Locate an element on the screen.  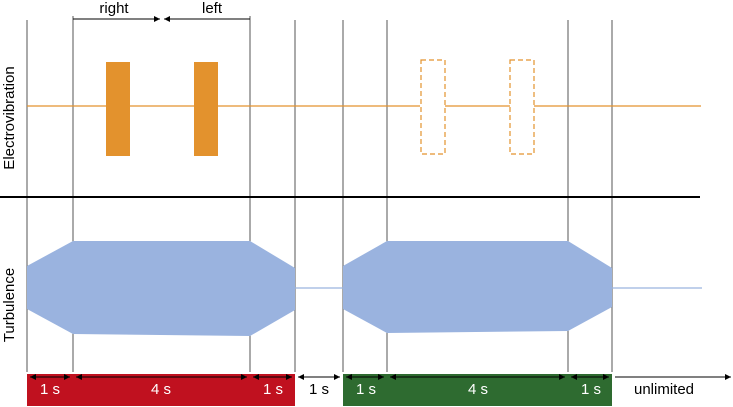
label-left: left is located at coordinates (212, 8).